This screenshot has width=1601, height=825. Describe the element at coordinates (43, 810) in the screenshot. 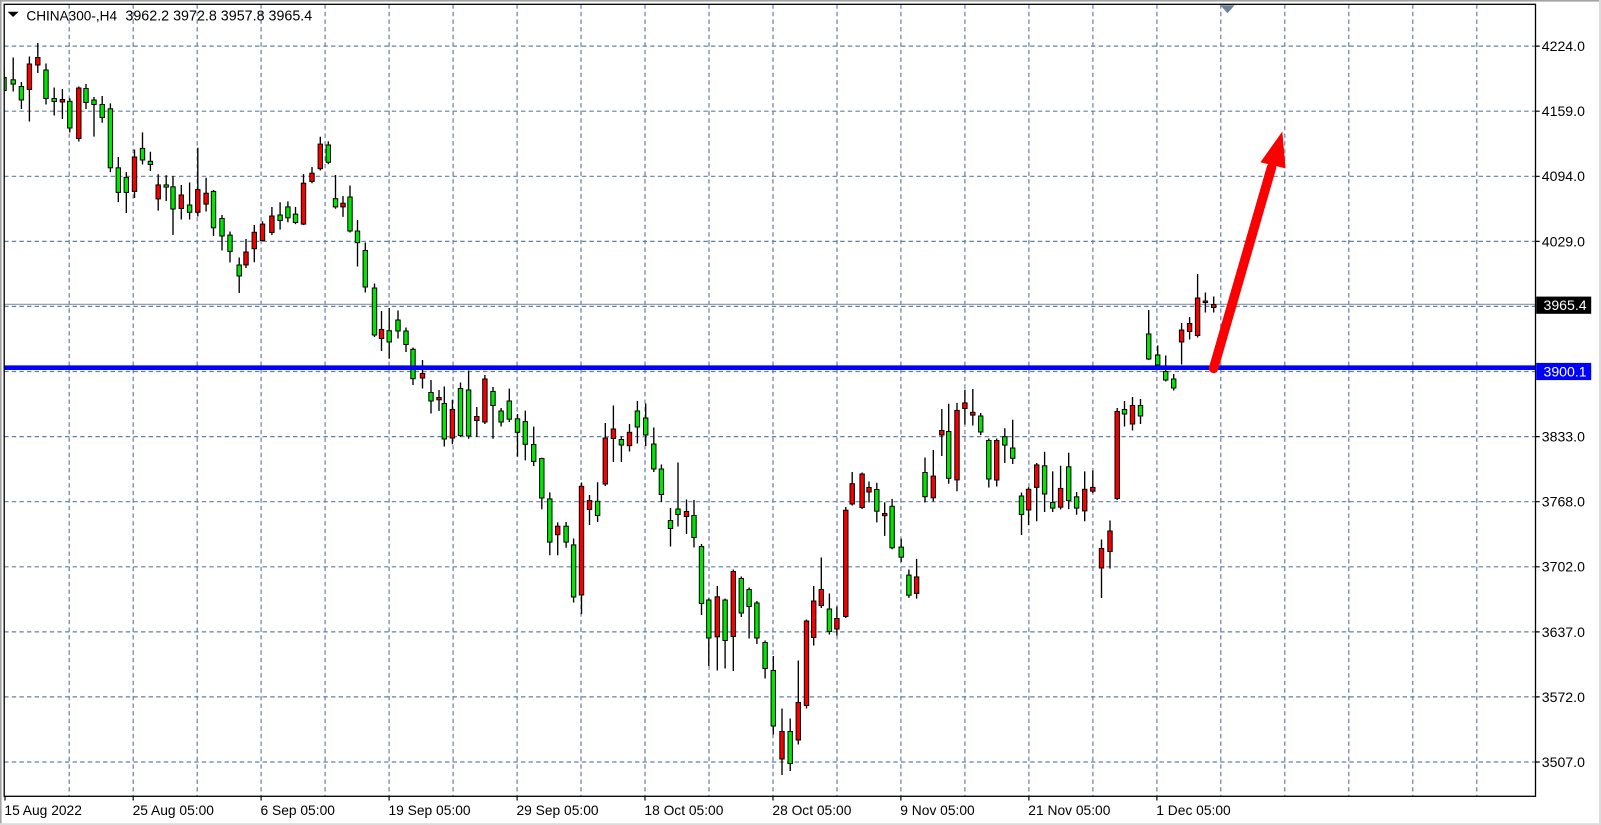

I see `svg-text: 15 Aug 2022` at that location.